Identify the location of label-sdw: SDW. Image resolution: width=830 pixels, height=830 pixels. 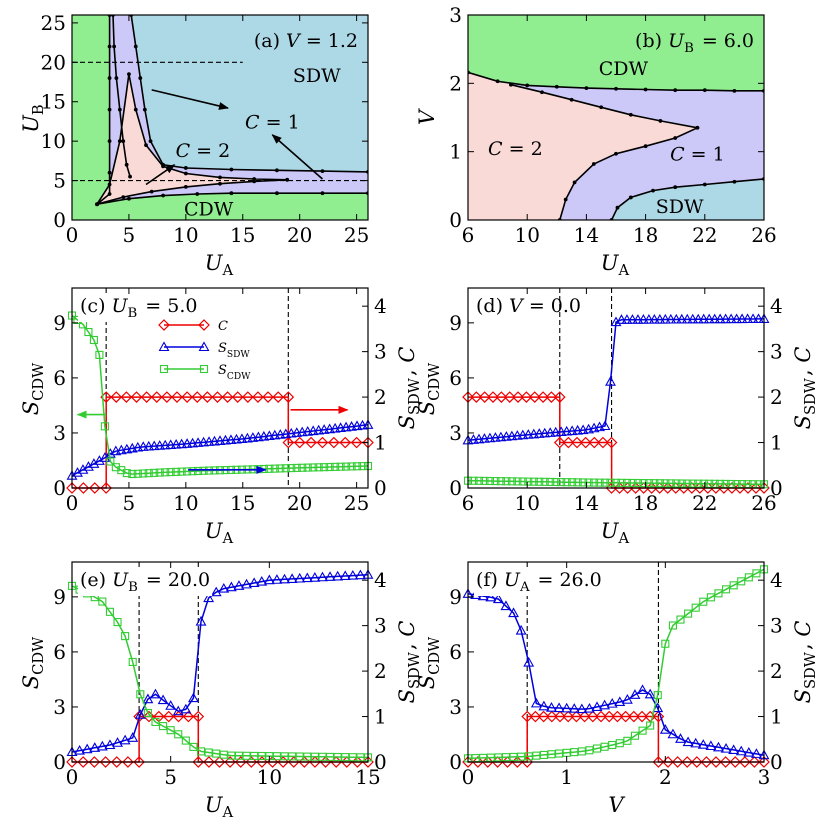
(680, 207).